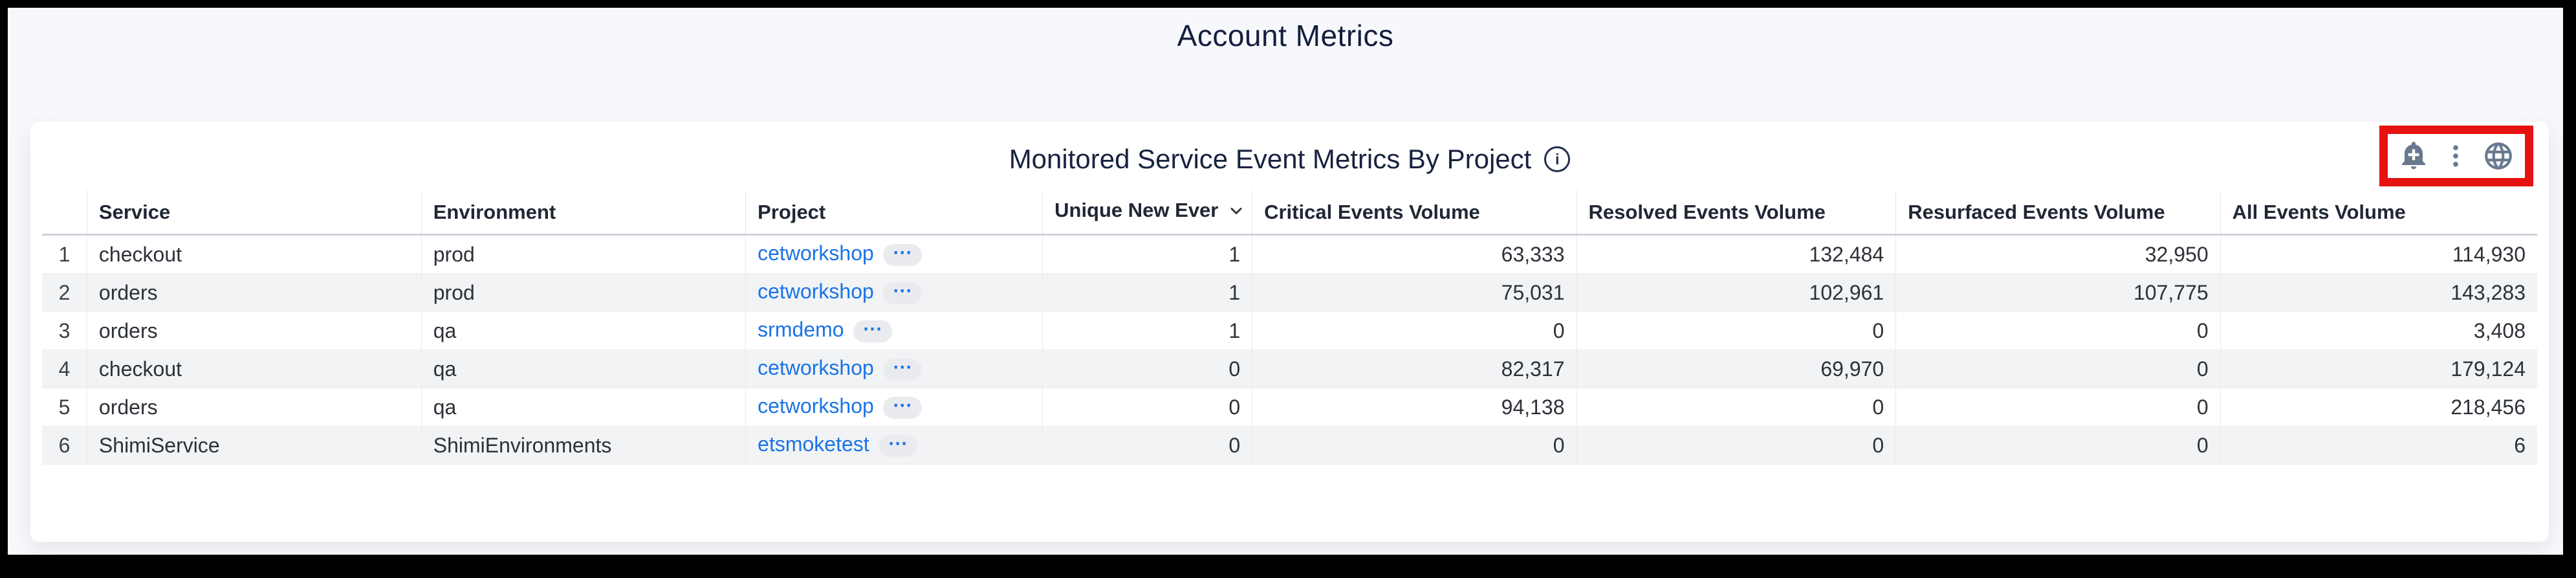  Describe the element at coordinates (1414, 213) in the screenshot. I see `column-header-critical-events-volume: Critical Events Volume` at that location.